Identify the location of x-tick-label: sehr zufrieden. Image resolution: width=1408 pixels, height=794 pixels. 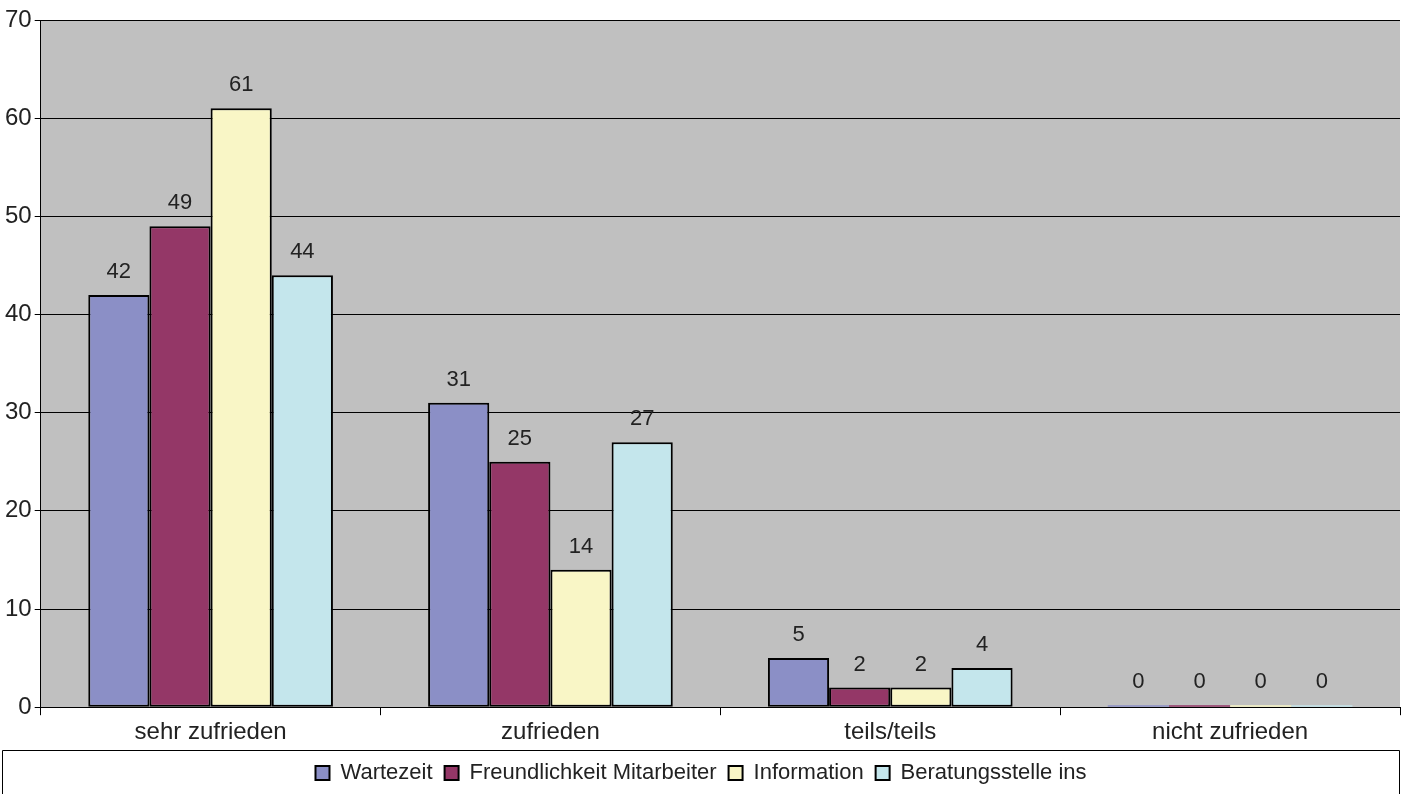
(210, 731).